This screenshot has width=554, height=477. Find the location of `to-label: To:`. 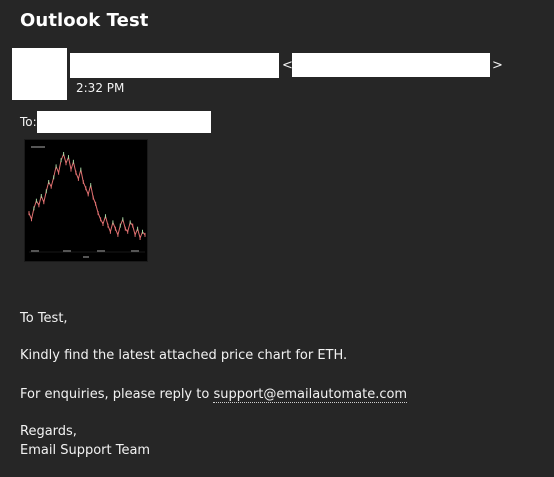

to-label: To: is located at coordinates (28, 122).